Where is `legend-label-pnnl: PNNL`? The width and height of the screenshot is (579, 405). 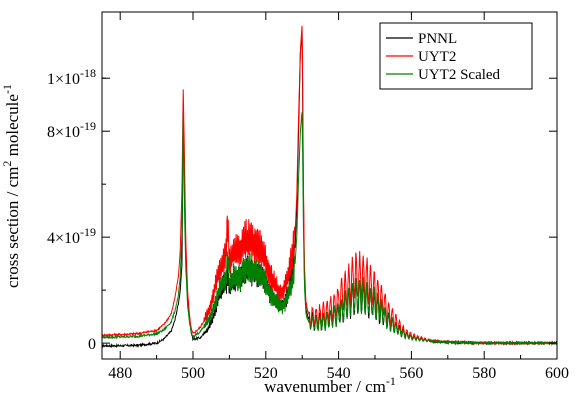
legend-label-pnnl: PNNL is located at coordinates (437, 39).